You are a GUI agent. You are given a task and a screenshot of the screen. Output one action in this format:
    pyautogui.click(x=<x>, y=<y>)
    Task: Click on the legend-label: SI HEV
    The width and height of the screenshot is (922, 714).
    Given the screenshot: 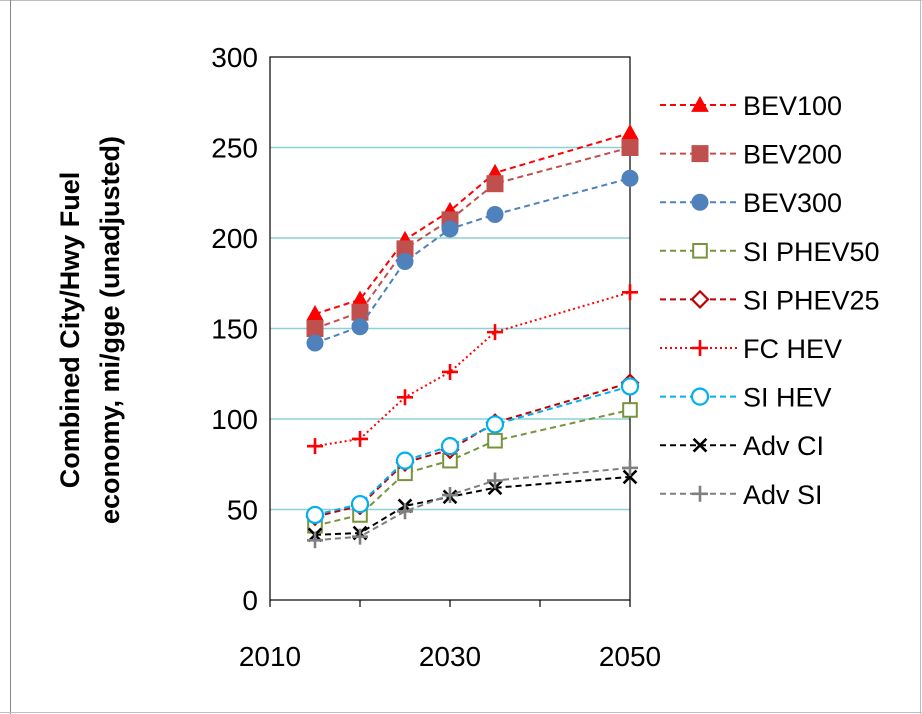 What is the action you would take?
    pyautogui.click(x=787, y=398)
    